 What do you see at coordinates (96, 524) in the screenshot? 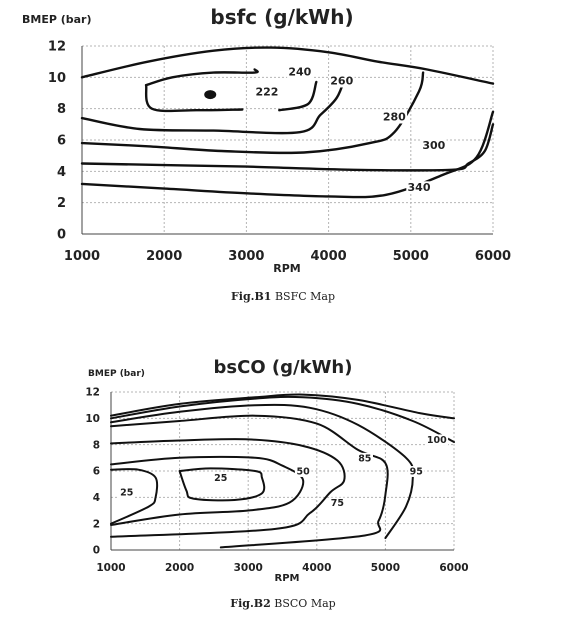
I see `bsco-y-tick-label: 2` at bounding box center [96, 524].